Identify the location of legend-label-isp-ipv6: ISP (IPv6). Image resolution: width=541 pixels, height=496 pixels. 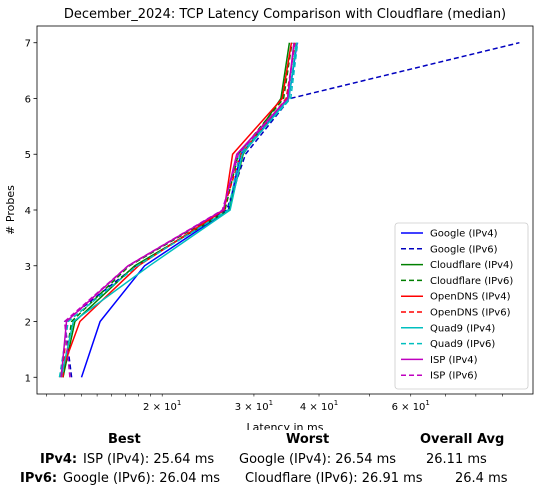
(454, 376).